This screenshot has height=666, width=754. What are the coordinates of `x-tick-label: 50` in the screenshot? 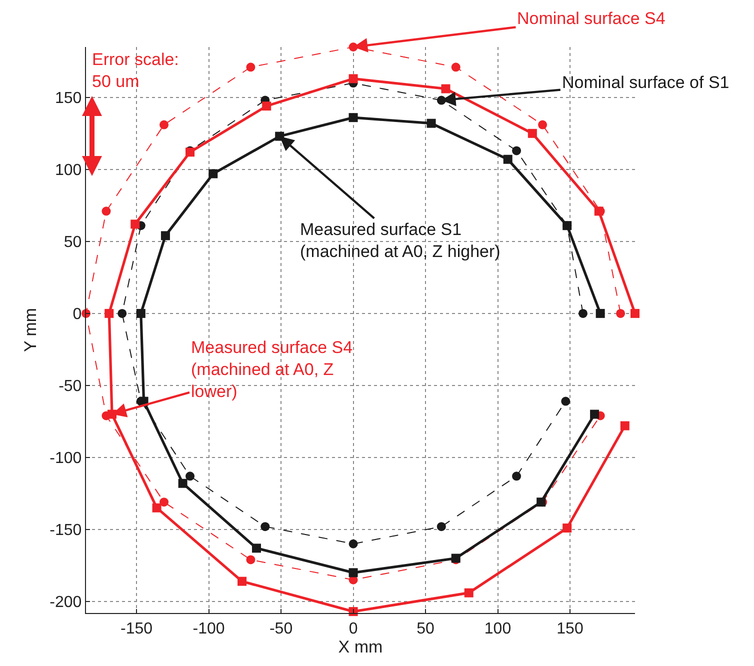 It's located at (425, 629).